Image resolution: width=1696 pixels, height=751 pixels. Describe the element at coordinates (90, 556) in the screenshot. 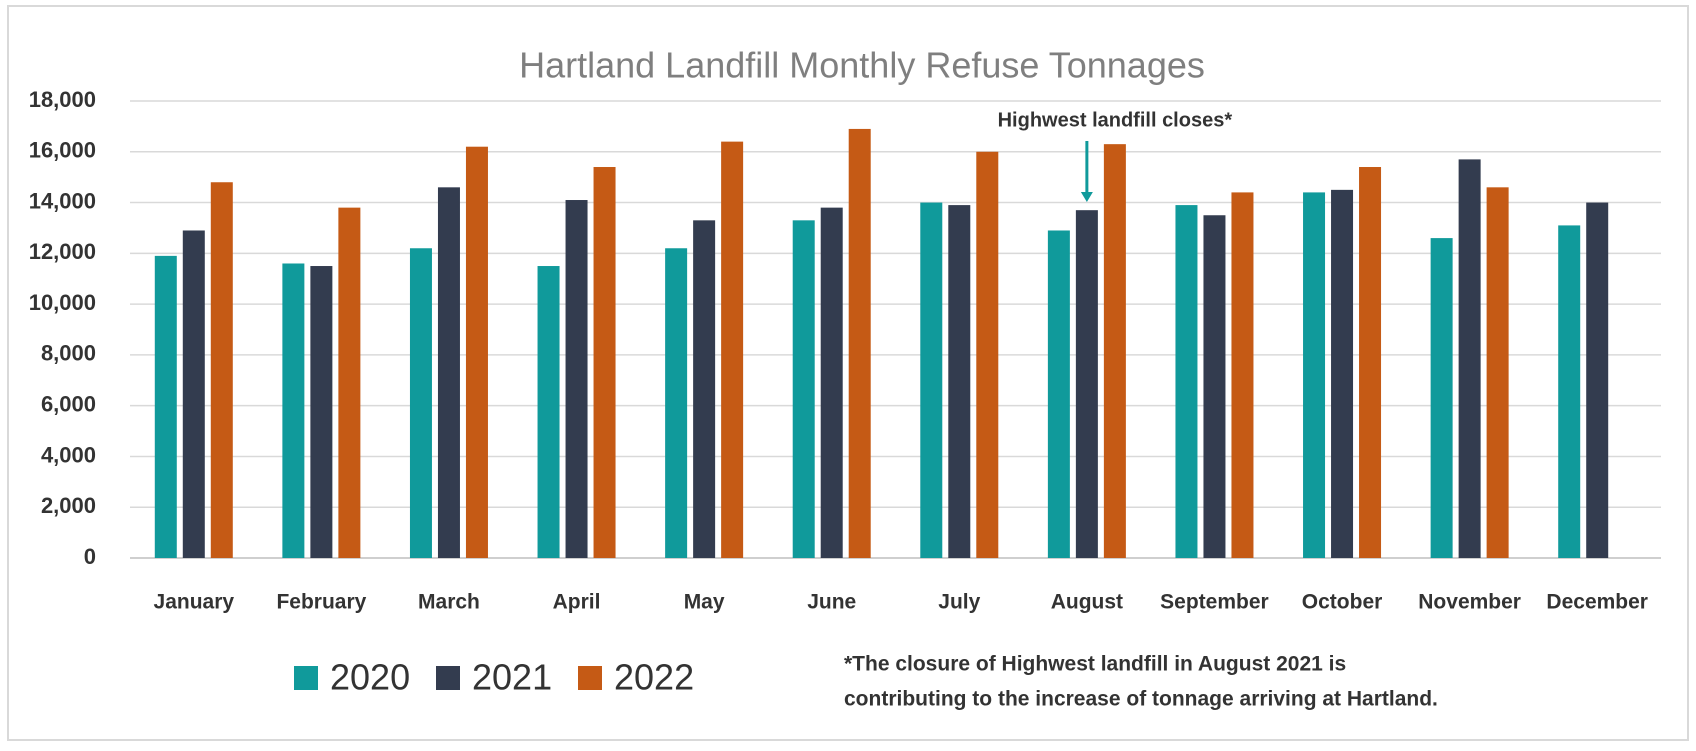

I see `y-tick-label: 0` at that location.